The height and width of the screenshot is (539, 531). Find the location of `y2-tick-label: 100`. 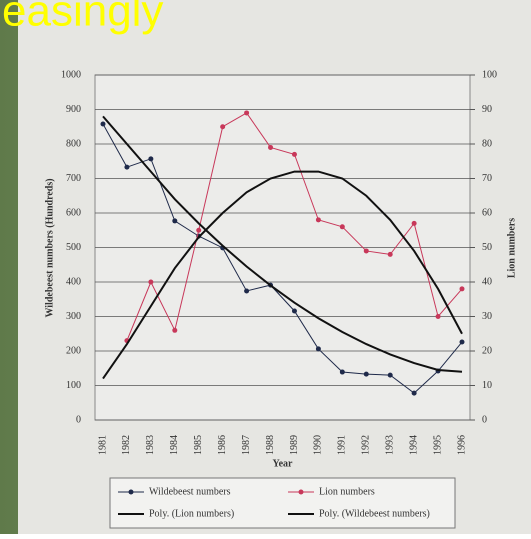

y2-tick-label: 100 is located at coordinates (489, 74).